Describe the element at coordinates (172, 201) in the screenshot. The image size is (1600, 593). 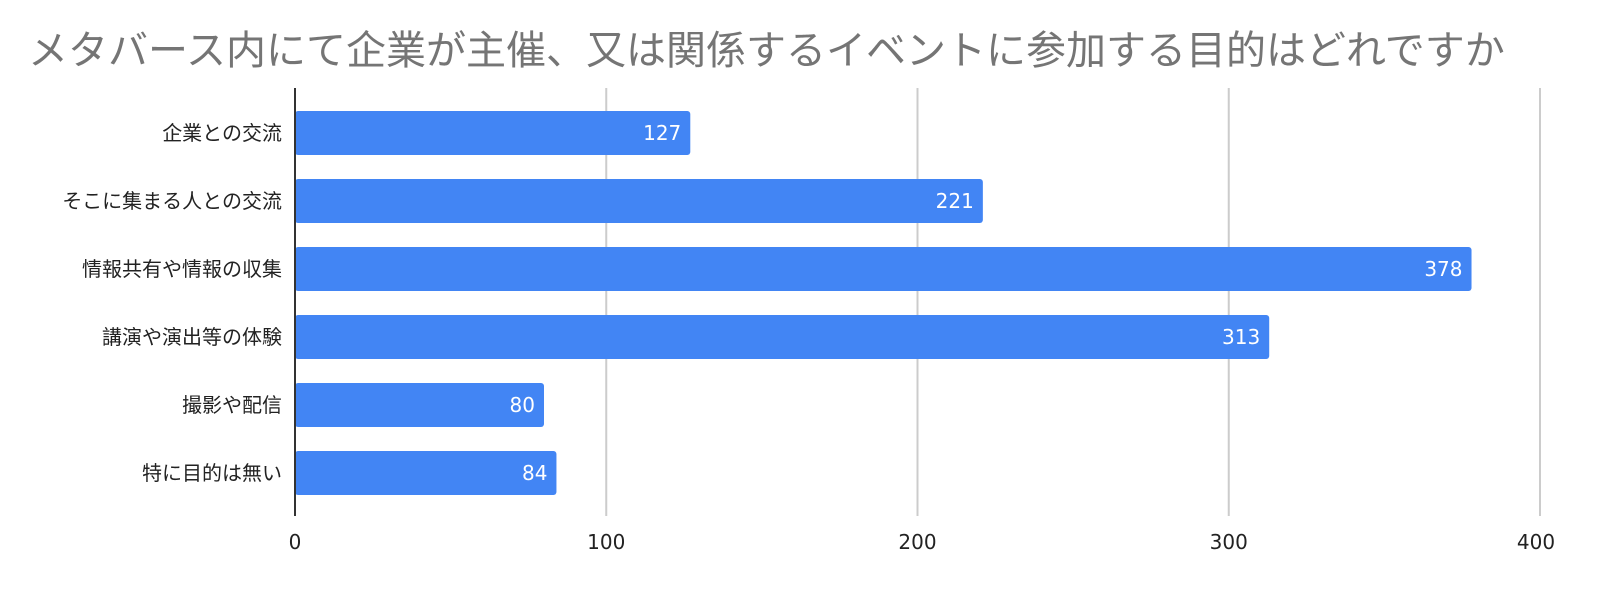
I see `category-label: そこに集まる人との交流` at that location.